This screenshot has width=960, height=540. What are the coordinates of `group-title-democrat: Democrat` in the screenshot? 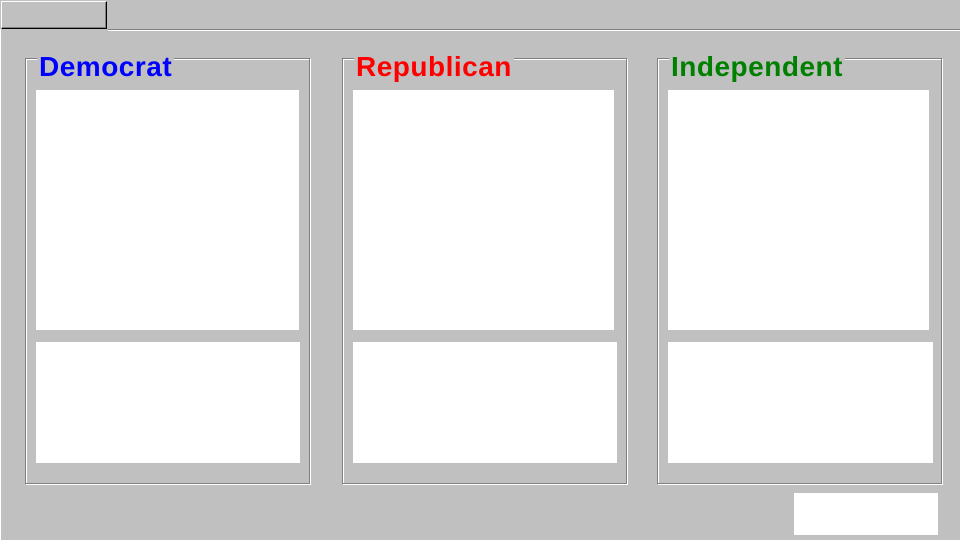 It's located at (106, 66).